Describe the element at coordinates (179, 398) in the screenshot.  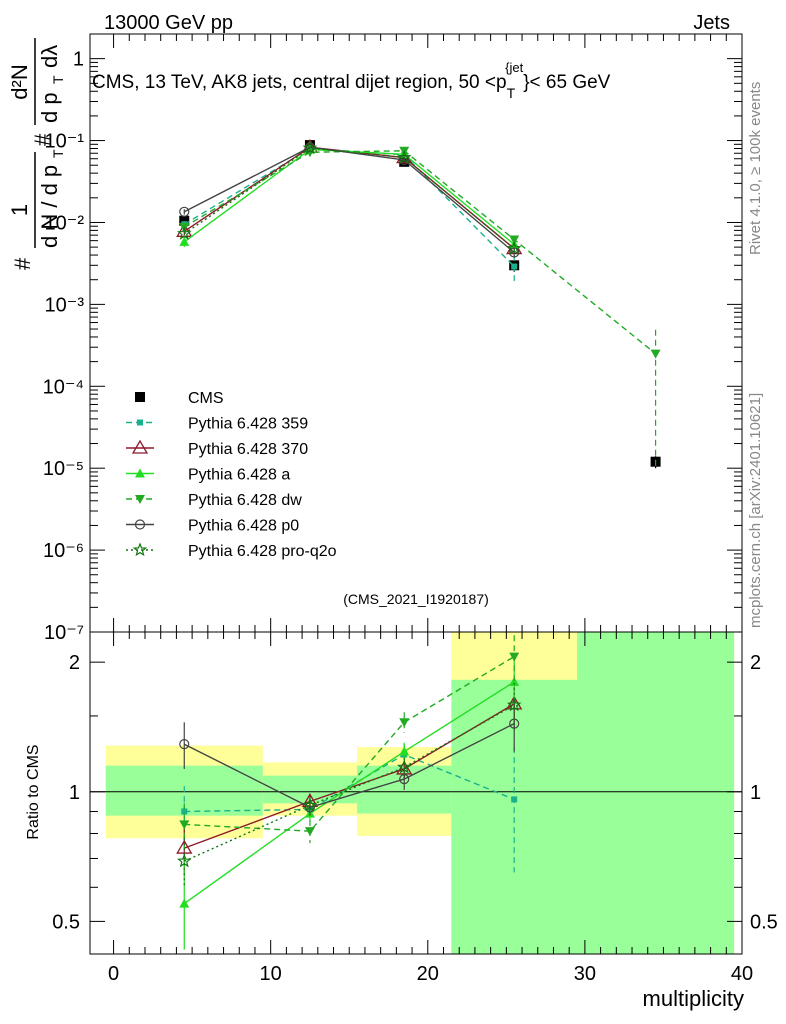
I see `legend-item: CMS` at that location.